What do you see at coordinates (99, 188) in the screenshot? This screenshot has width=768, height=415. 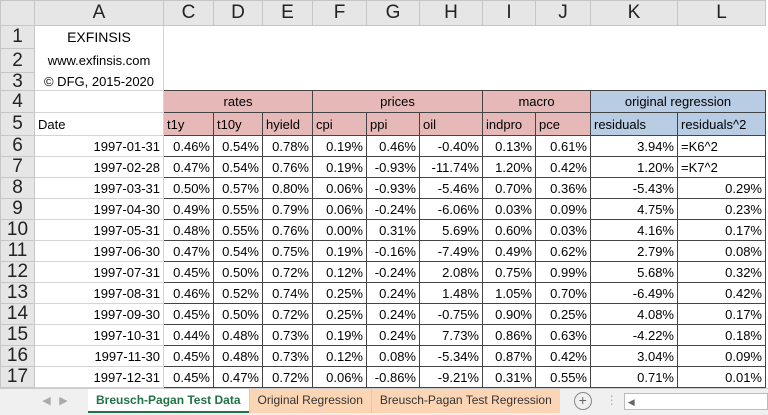 I see `date-cell: 1997-03-31` at bounding box center [99, 188].